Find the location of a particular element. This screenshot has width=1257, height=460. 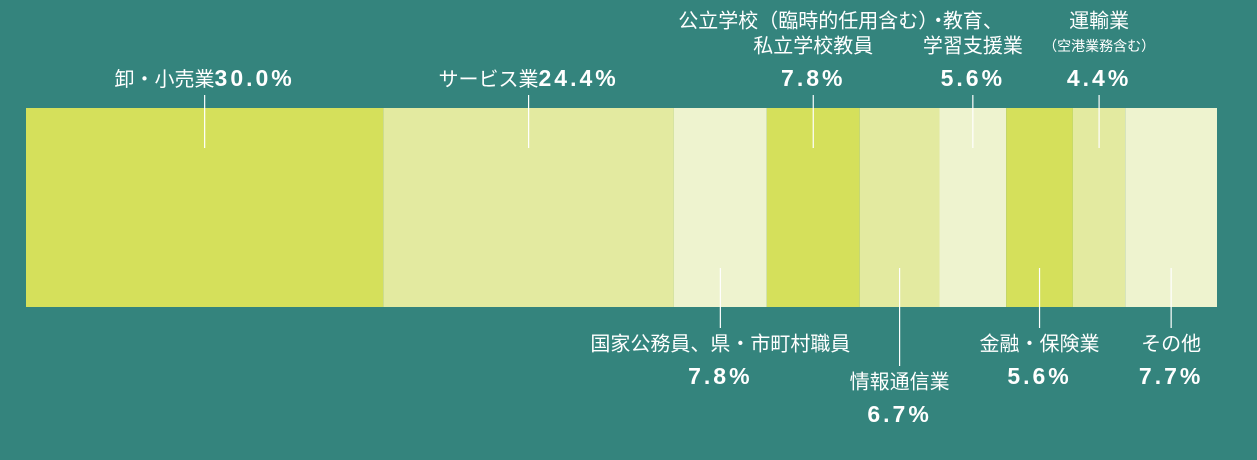

category-label: サービス業 is located at coordinates (488, 79).